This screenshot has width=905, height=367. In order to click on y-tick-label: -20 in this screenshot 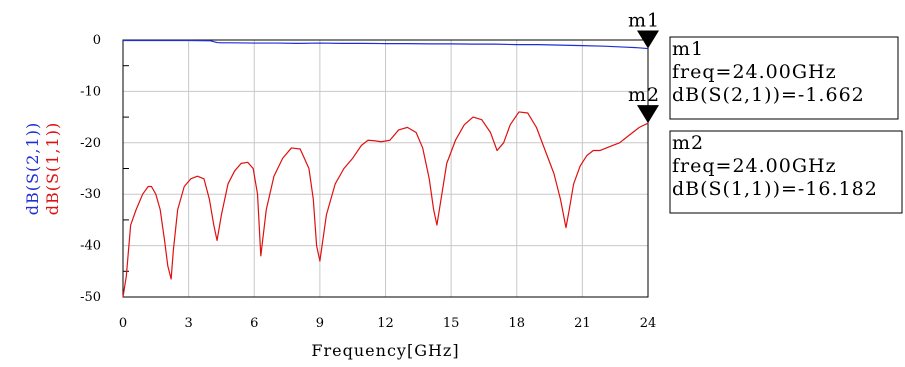, I will do `click(90, 143)`.